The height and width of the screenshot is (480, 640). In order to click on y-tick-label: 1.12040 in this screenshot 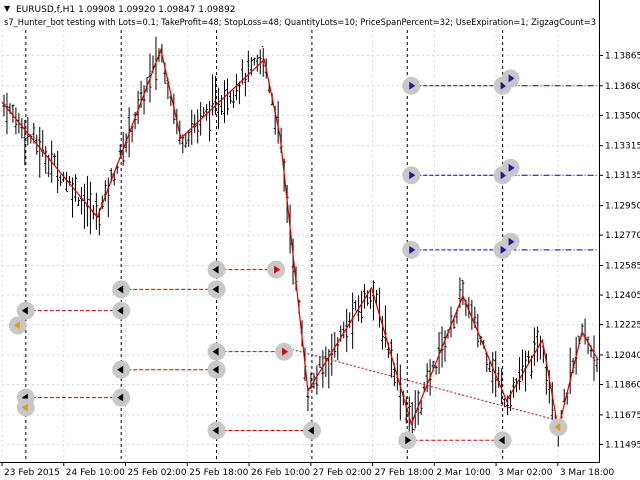, I will do `click(622, 356)`.